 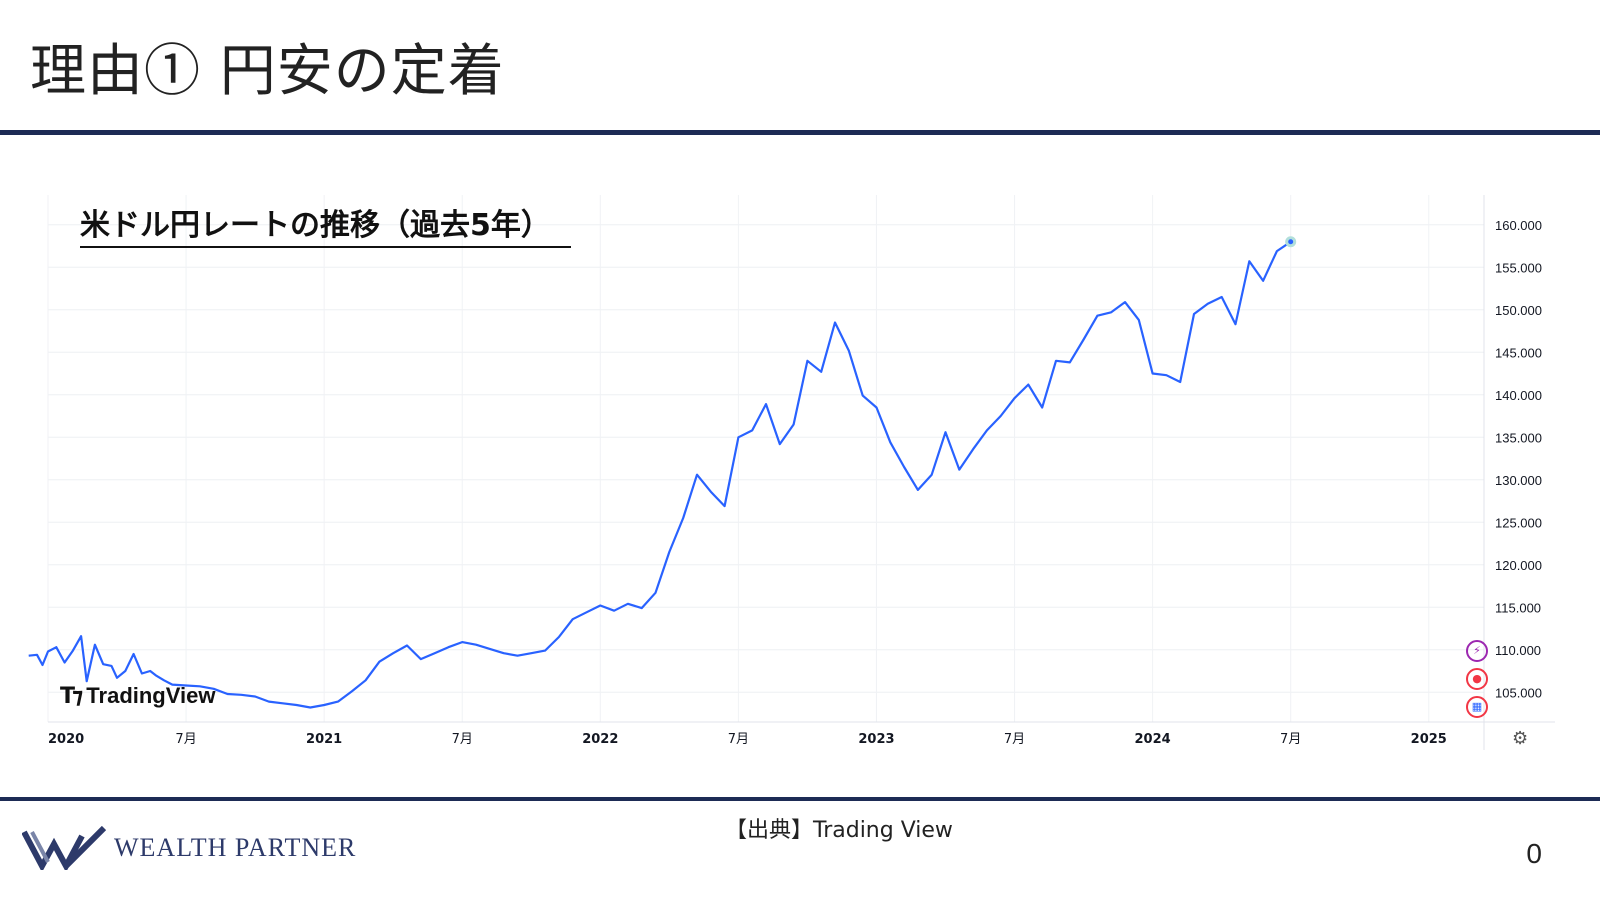 I want to click on y-tick-label: 135.000, so click(x=1518, y=437).